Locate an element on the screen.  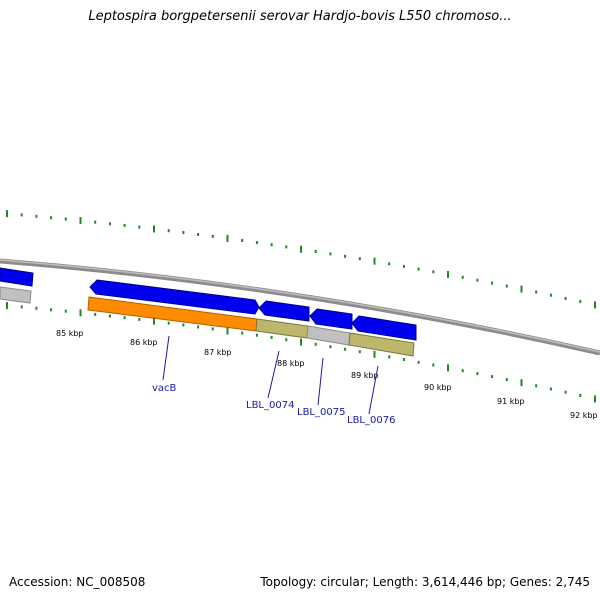
cds-feature-left-edge is located at coordinates (17, 277).